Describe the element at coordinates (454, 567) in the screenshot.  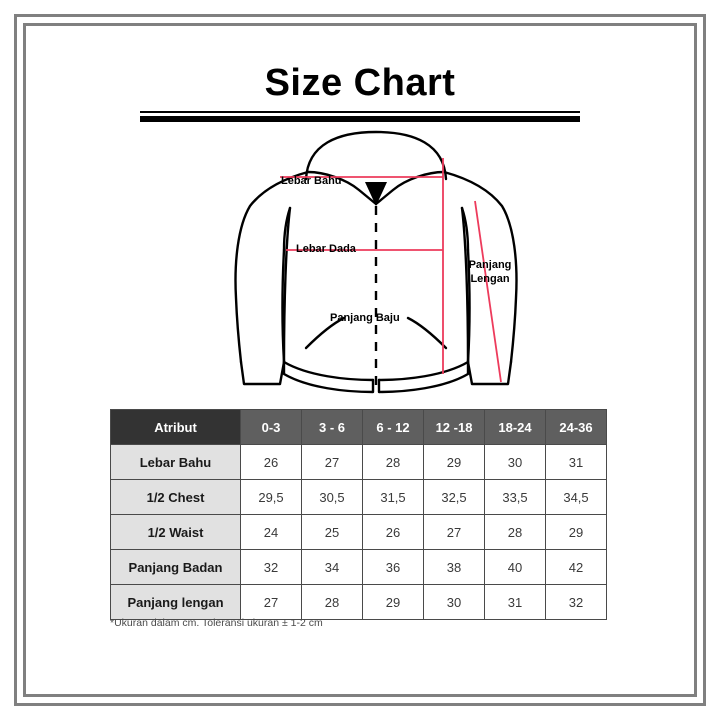
I see `cell-value: 38` at that location.